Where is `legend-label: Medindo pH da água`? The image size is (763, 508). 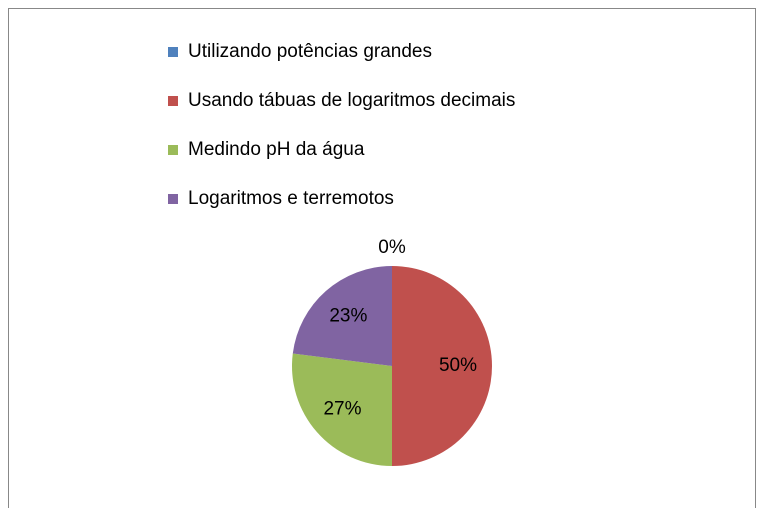
legend-label: Medindo pH da água is located at coordinates (276, 149).